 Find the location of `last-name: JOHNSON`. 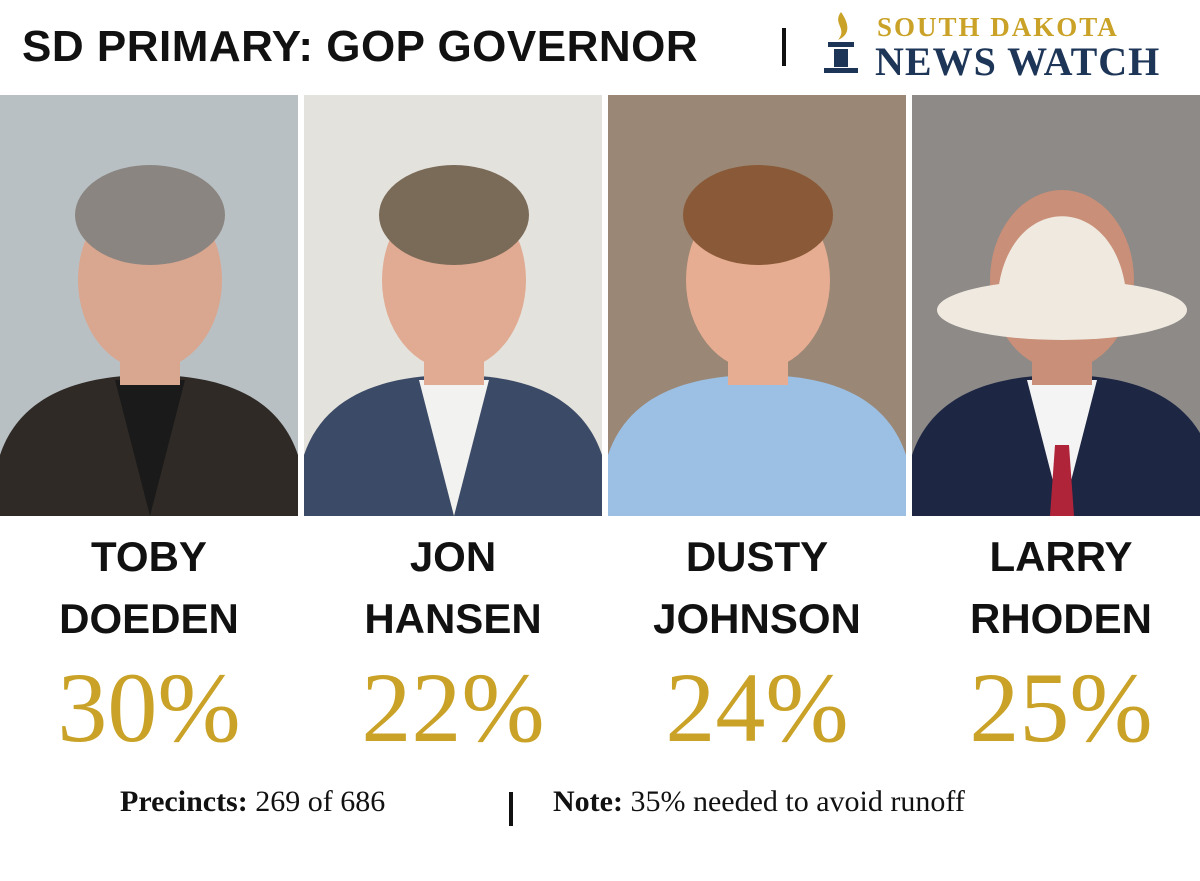

last-name: JOHNSON is located at coordinates (757, 618).